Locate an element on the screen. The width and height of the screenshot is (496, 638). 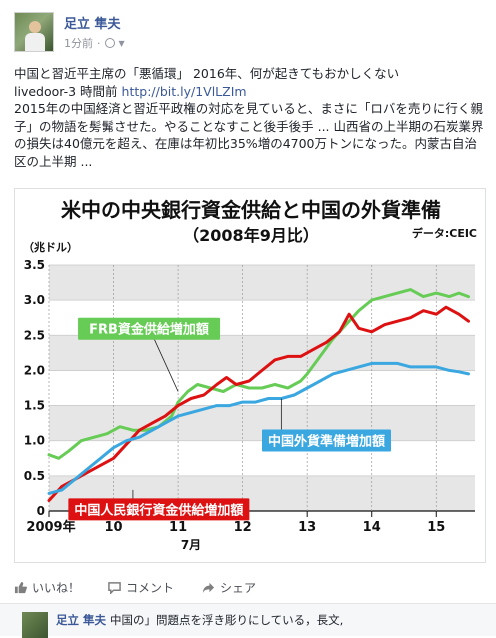
y-axis-unit: （兆ドル） is located at coordinates (50, 247).